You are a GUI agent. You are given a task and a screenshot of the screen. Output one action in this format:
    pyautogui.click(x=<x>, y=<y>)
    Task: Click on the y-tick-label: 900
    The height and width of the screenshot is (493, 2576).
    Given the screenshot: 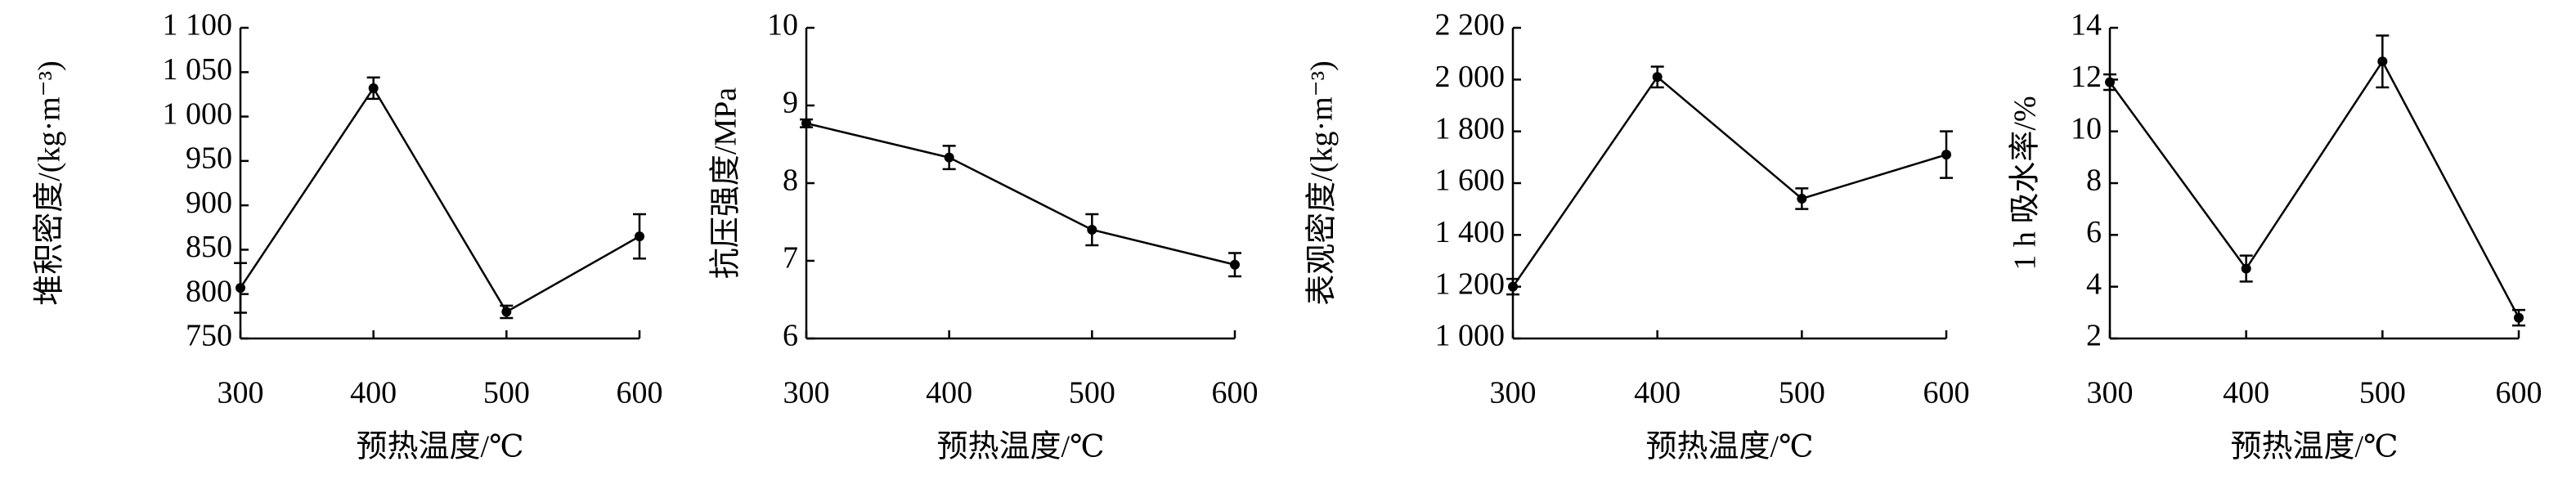 What is the action you would take?
    pyautogui.click(x=209, y=203)
    